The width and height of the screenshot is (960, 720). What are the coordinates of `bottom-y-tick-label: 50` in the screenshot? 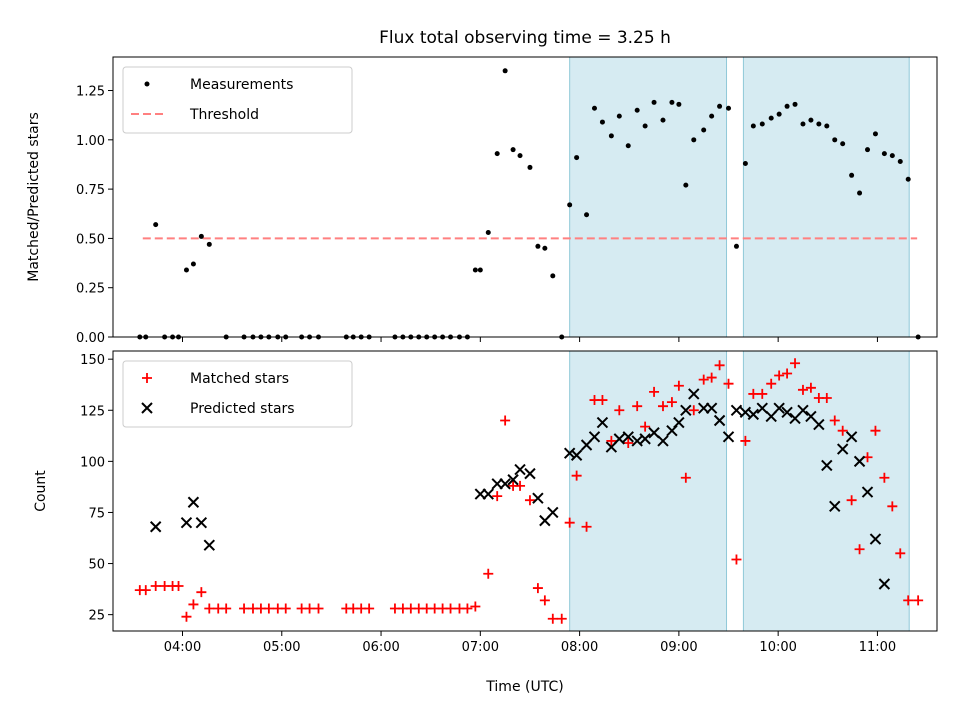 It's located at (96, 565).